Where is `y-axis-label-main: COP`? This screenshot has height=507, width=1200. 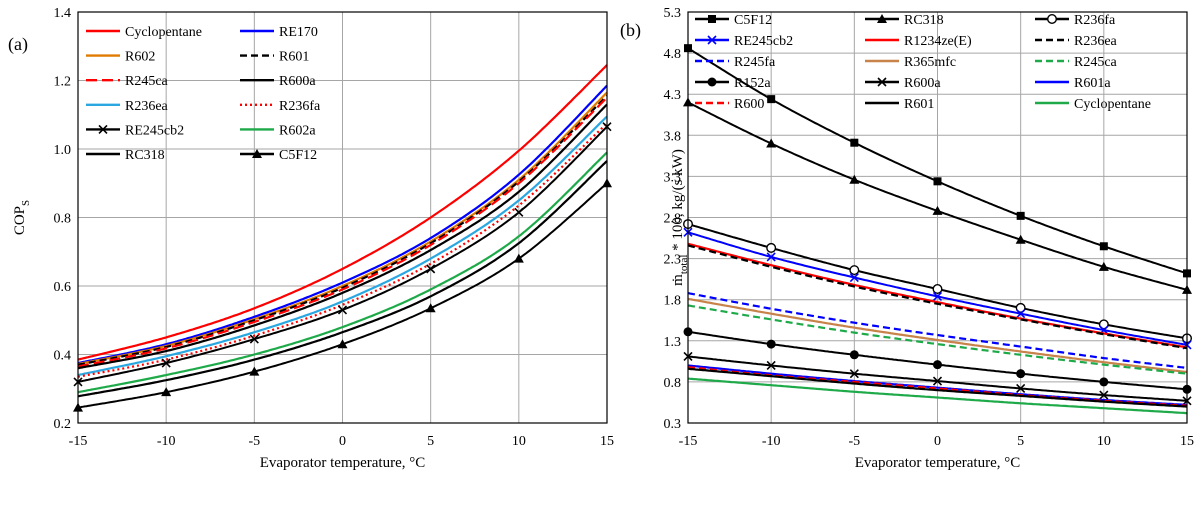 y-axis-label-main: COP is located at coordinates (20, 220).